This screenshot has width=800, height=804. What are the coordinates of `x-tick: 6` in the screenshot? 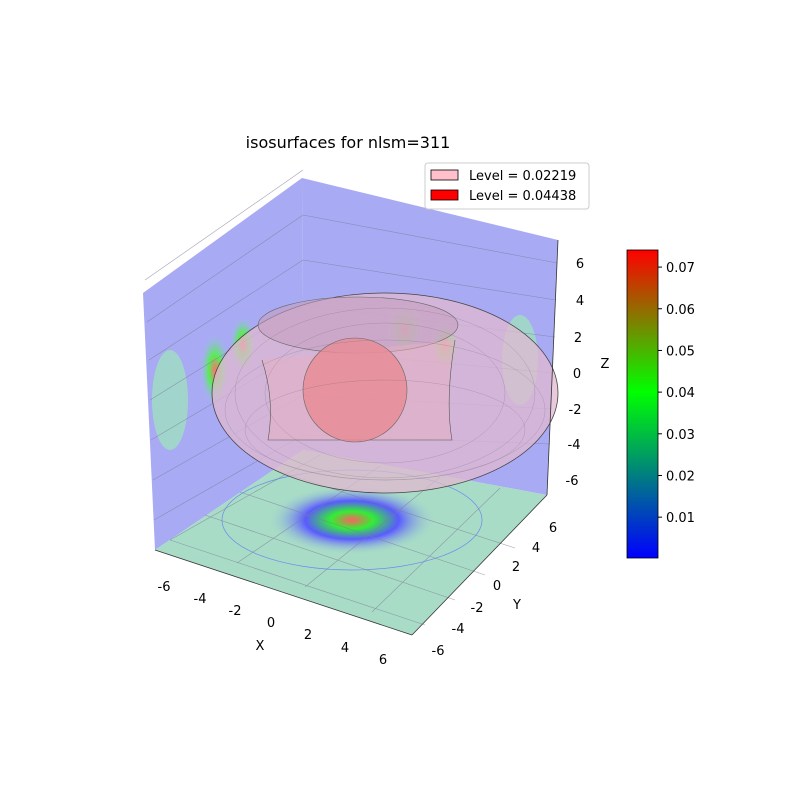 It's located at (383, 660).